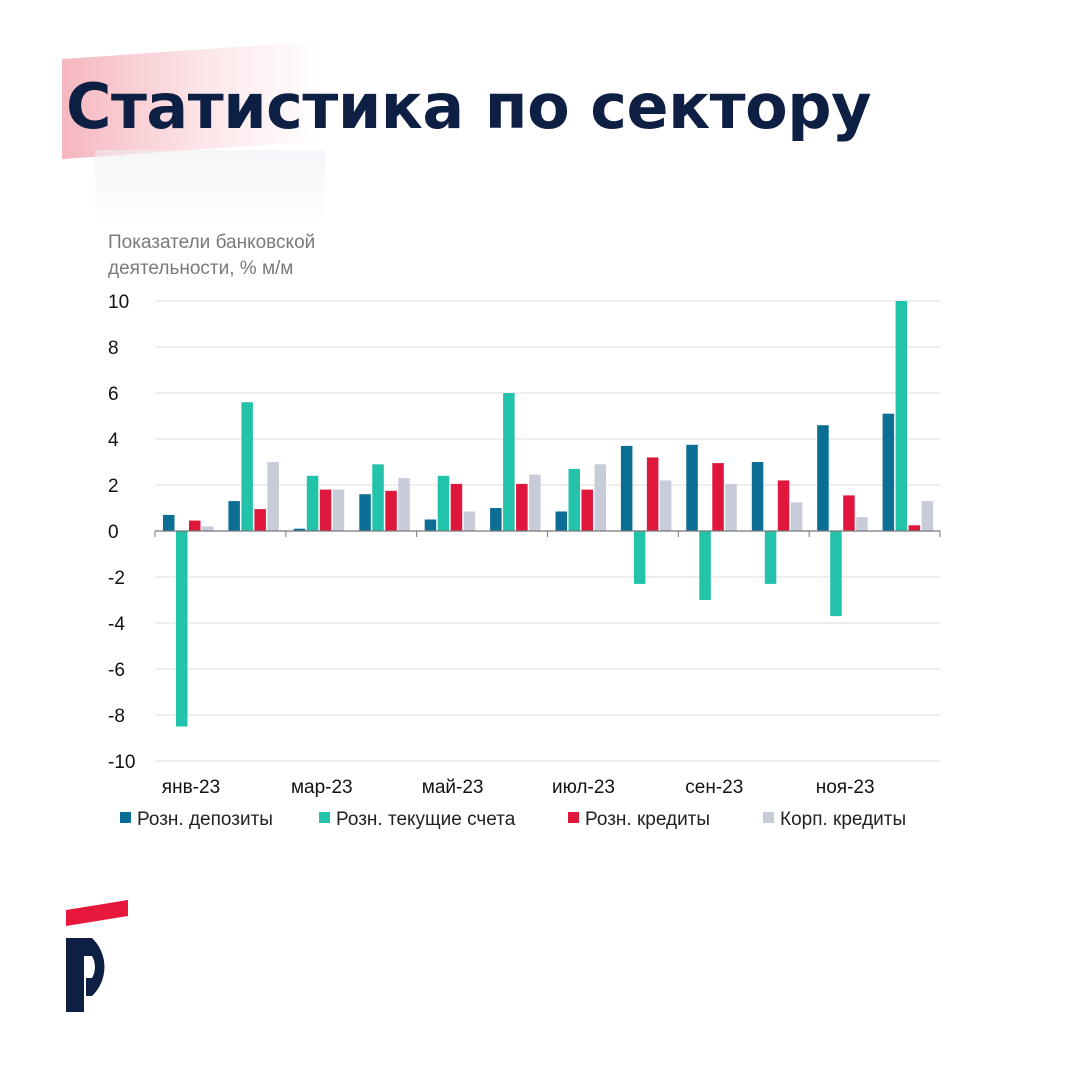  Describe the element at coordinates (191, 787) in the screenshot. I see `x-tick-label: янв-23` at that location.